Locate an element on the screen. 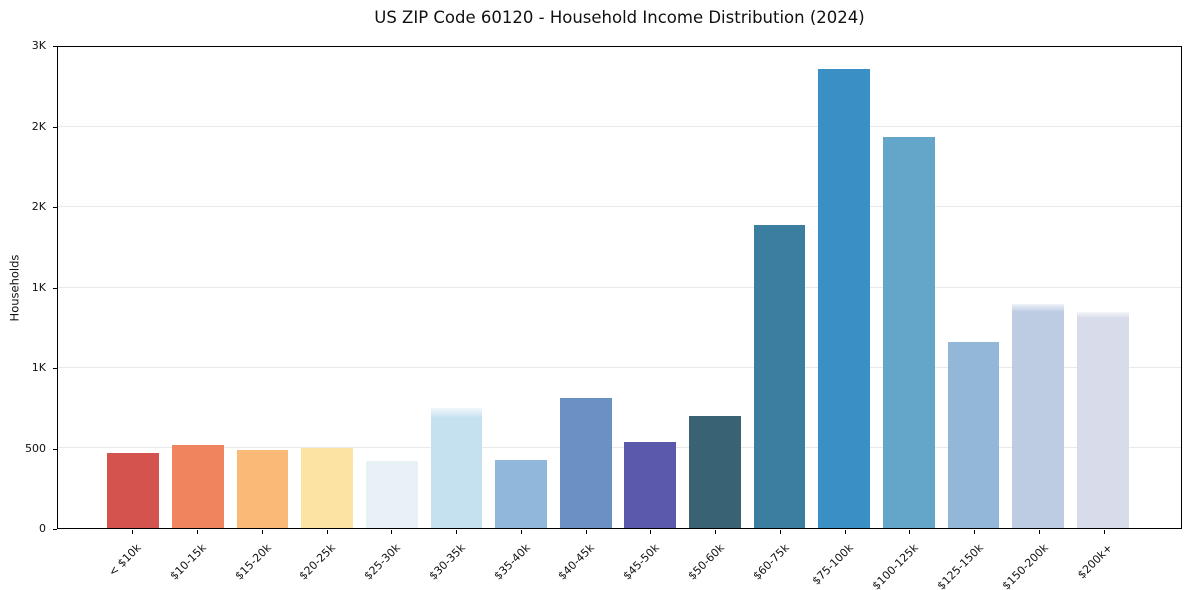  x-tick-label: $200k+ is located at coordinates (1095, 561).